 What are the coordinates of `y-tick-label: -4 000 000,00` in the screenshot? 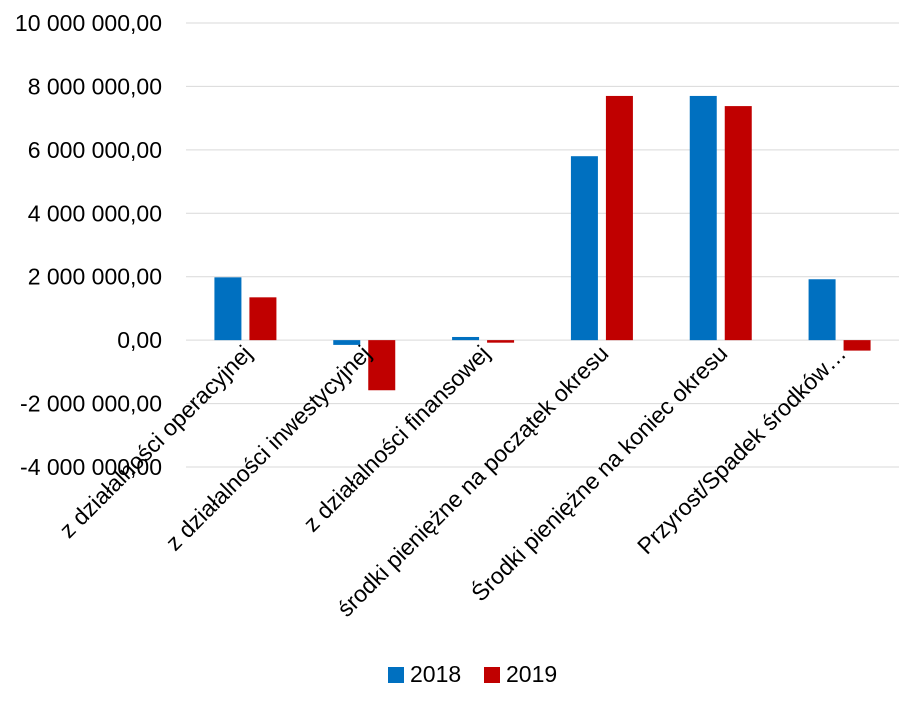 It's located at (91, 467).